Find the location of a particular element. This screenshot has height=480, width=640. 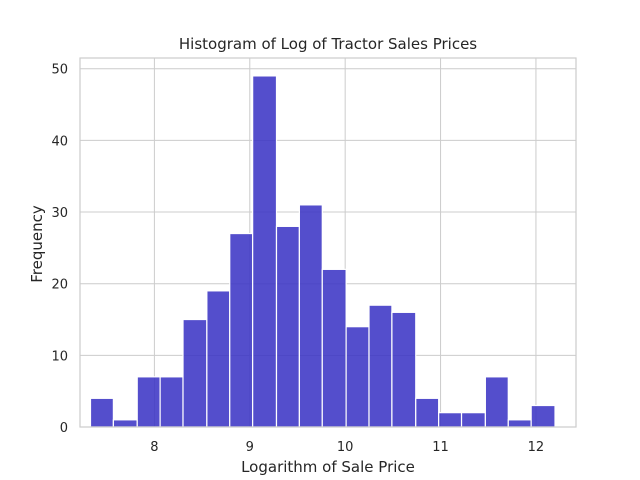

x-tick-label: 10 is located at coordinates (345, 447).